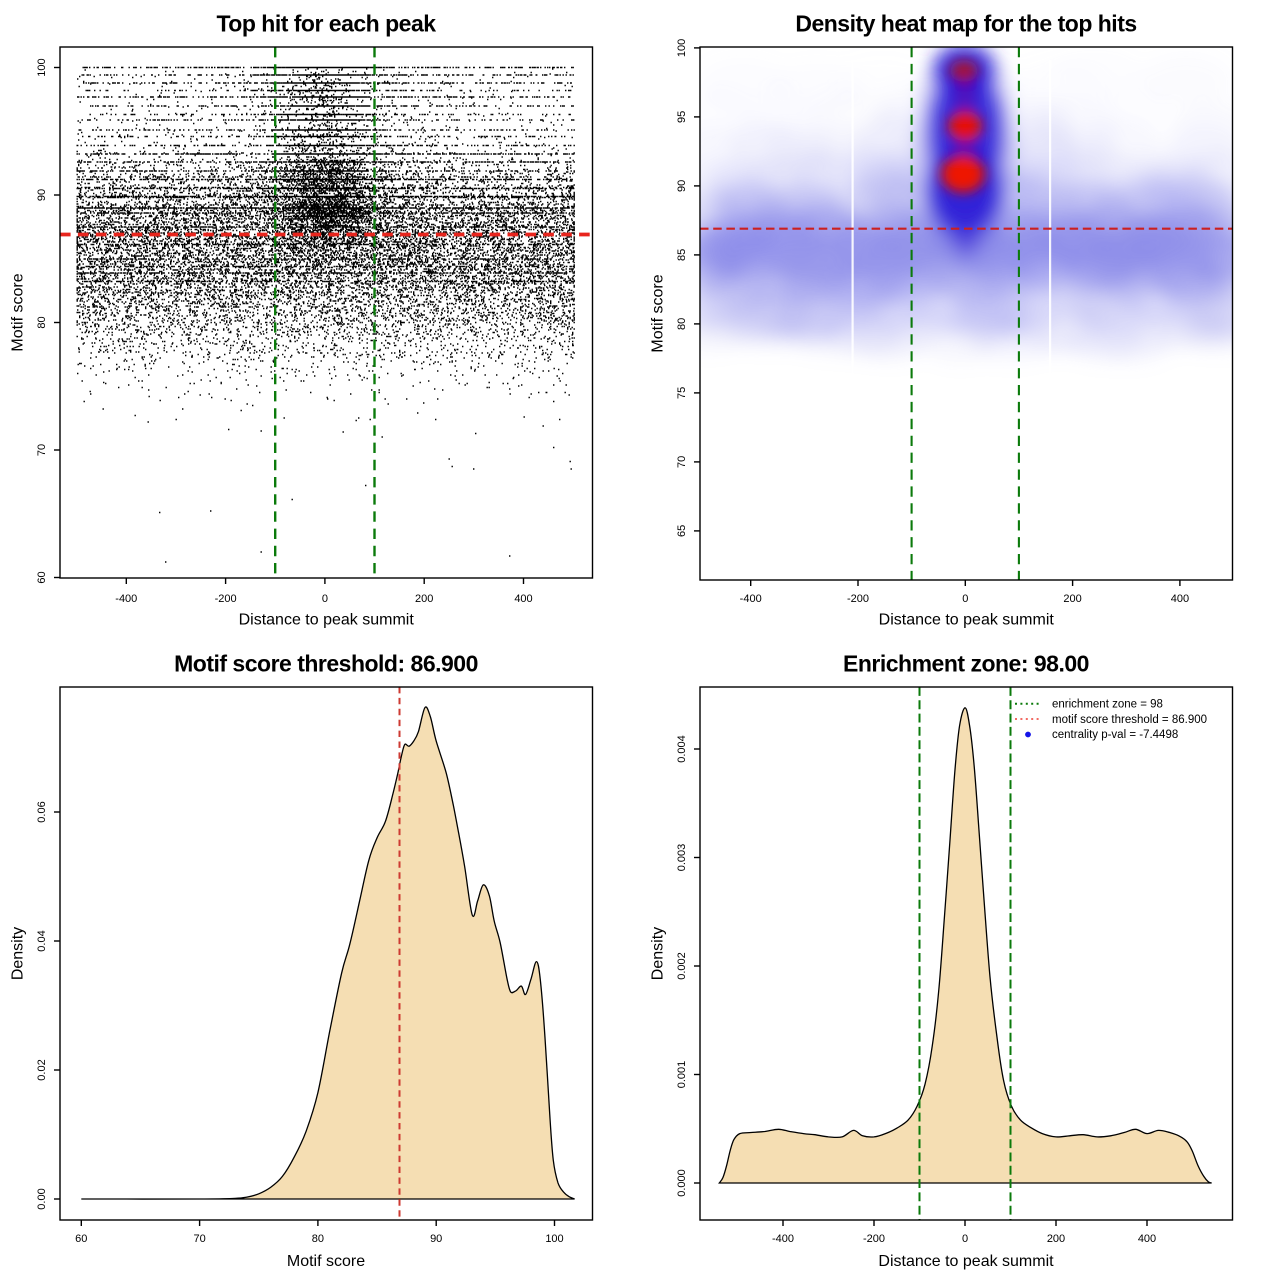 The width and height of the screenshot is (1280, 1280). What do you see at coordinates (1107, 705) in the screenshot?
I see `svg-text: enrichment zone = 98` at bounding box center [1107, 705].